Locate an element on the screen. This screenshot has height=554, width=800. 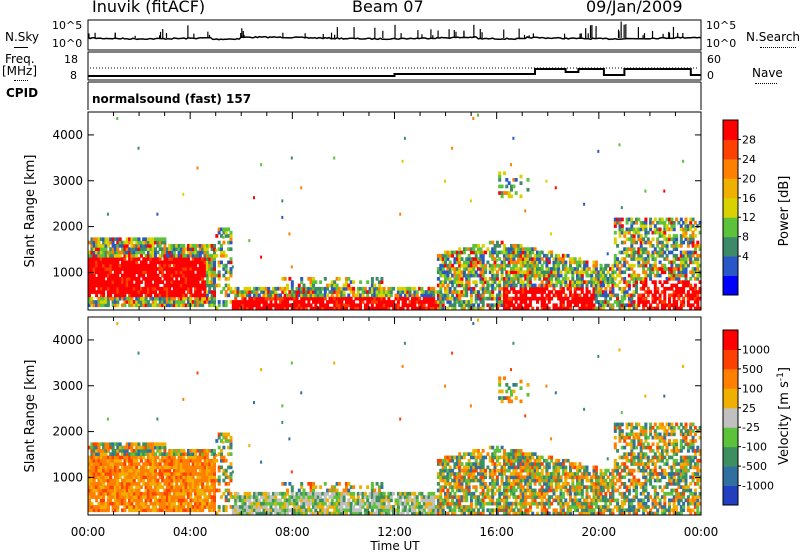
nsky-trace is located at coordinates (394, 38).